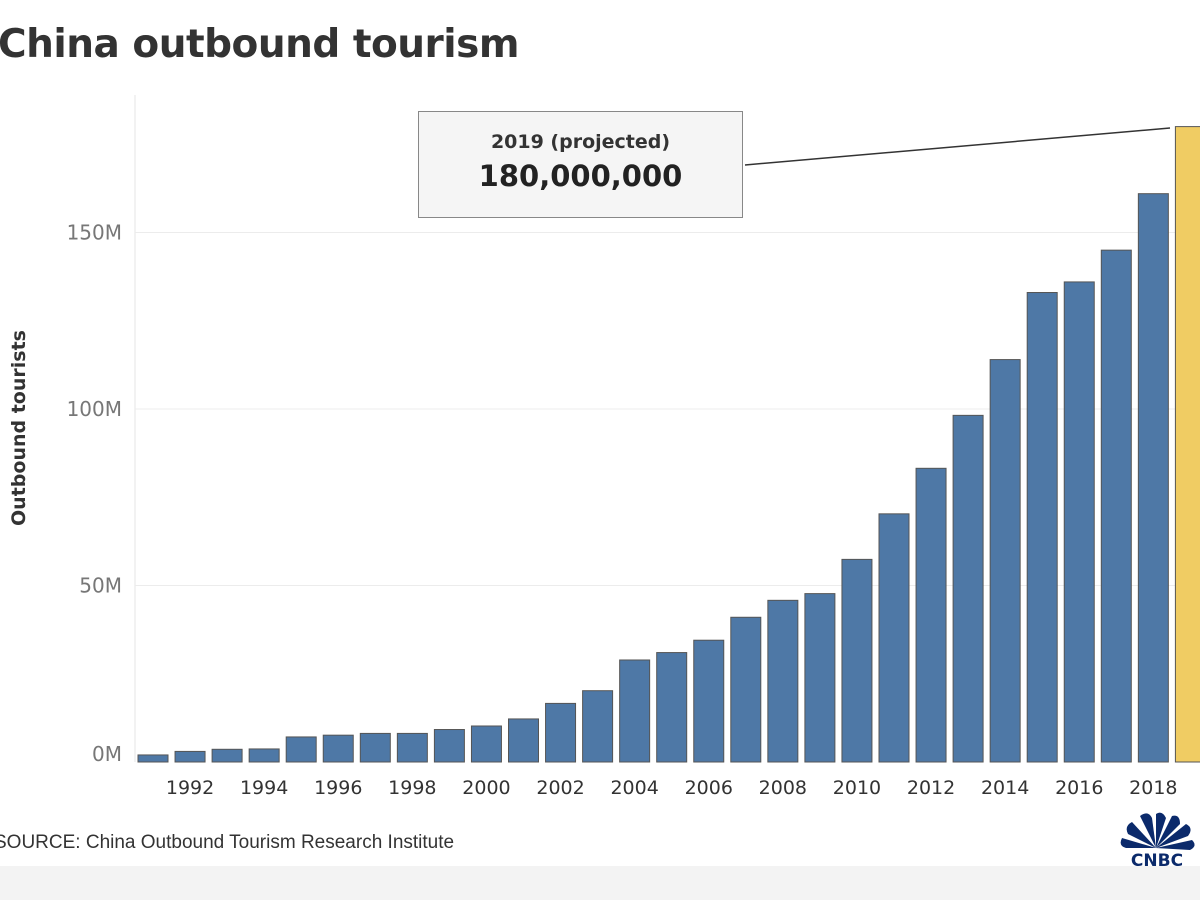 The image size is (1200, 900). I want to click on callout-value: 180,000,000, so click(580, 176).